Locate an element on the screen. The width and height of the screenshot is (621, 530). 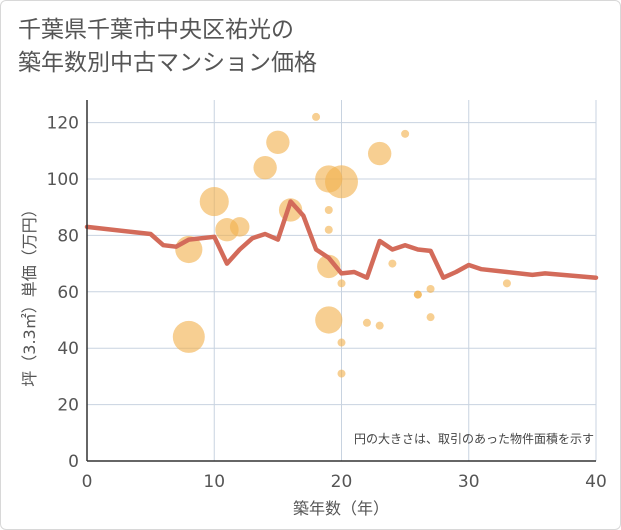
x-tick-label: 30 is located at coordinates (469, 482).